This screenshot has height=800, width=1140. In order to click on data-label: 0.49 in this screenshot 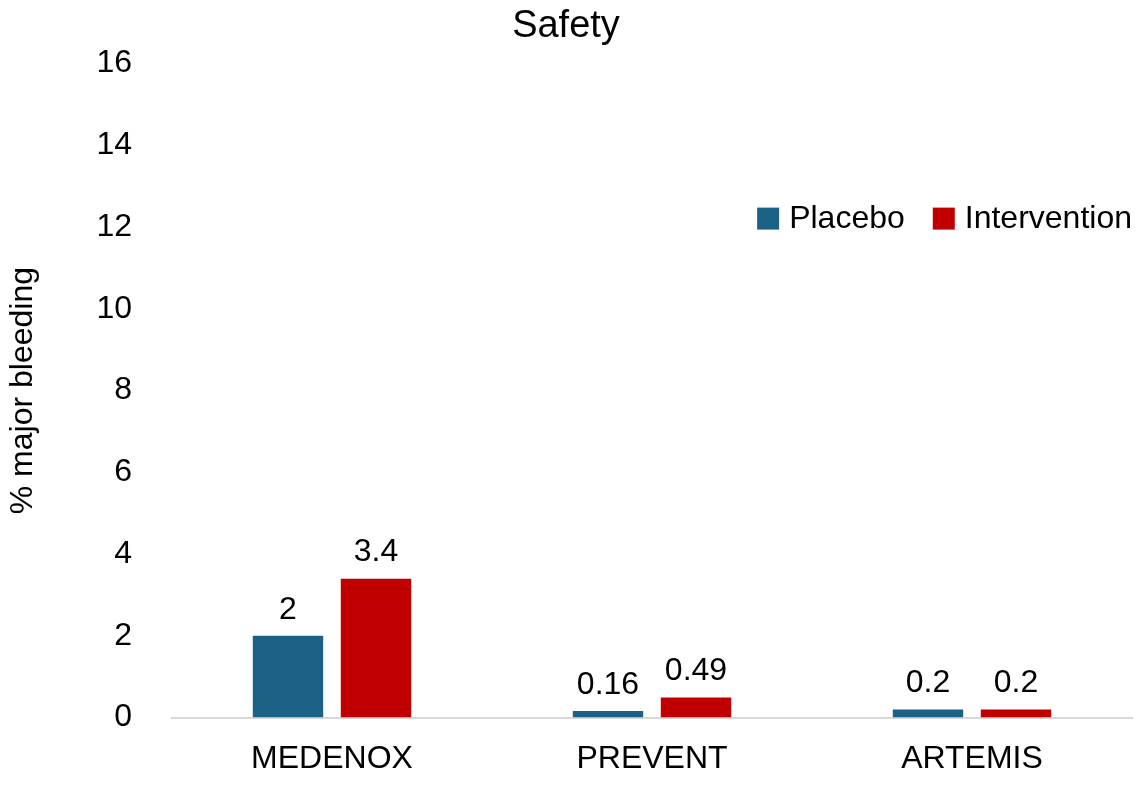, I will do `click(696, 669)`.